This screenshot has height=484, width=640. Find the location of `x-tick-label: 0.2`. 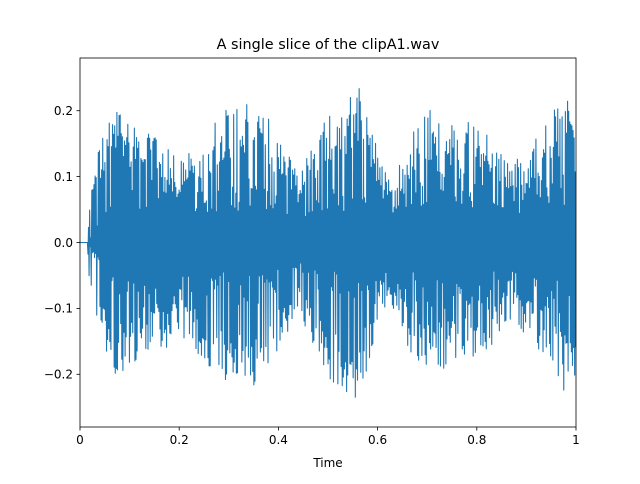

x-tick-label: 0.2 is located at coordinates (179, 440).